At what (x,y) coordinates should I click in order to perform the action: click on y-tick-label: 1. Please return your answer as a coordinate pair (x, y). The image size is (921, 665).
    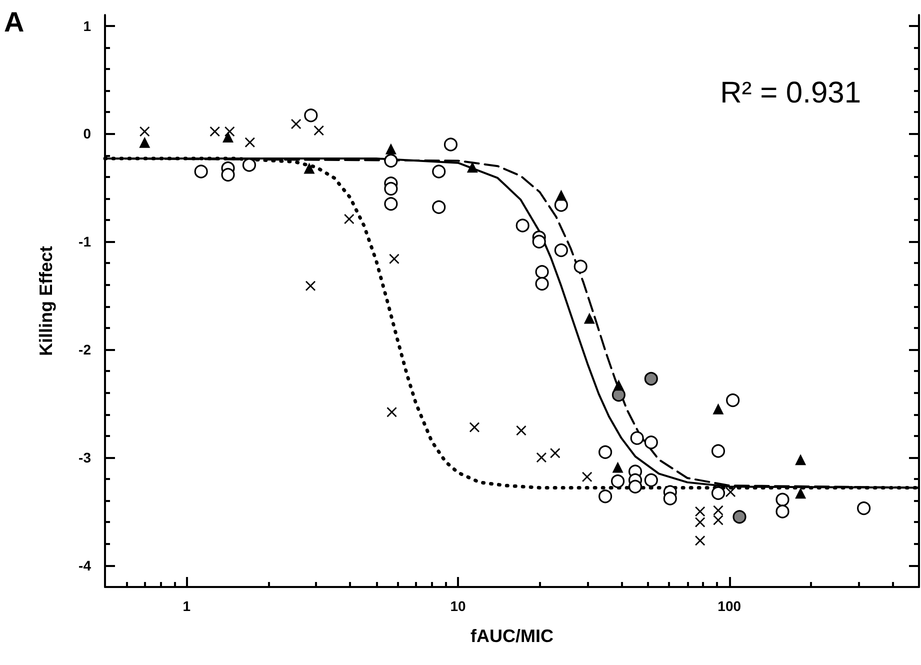
    Looking at the image, I should click on (87, 26).